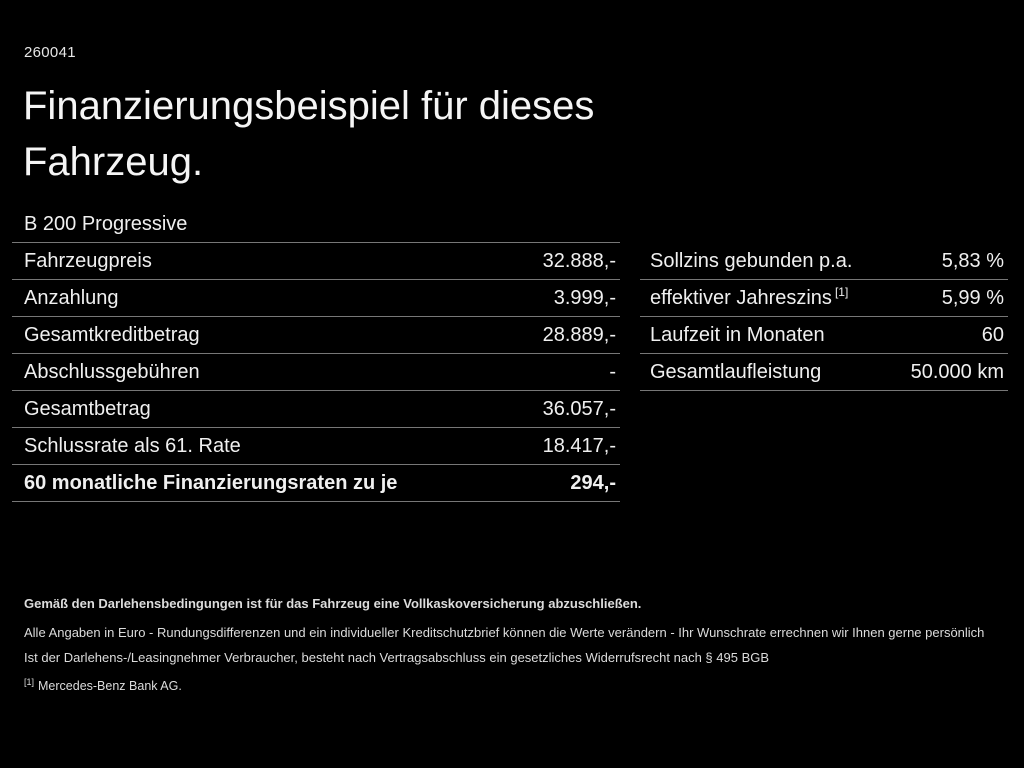  Describe the element at coordinates (110, 686) in the screenshot. I see `footnote-bank-text: Mercedes-Benz Bank AG.` at that location.